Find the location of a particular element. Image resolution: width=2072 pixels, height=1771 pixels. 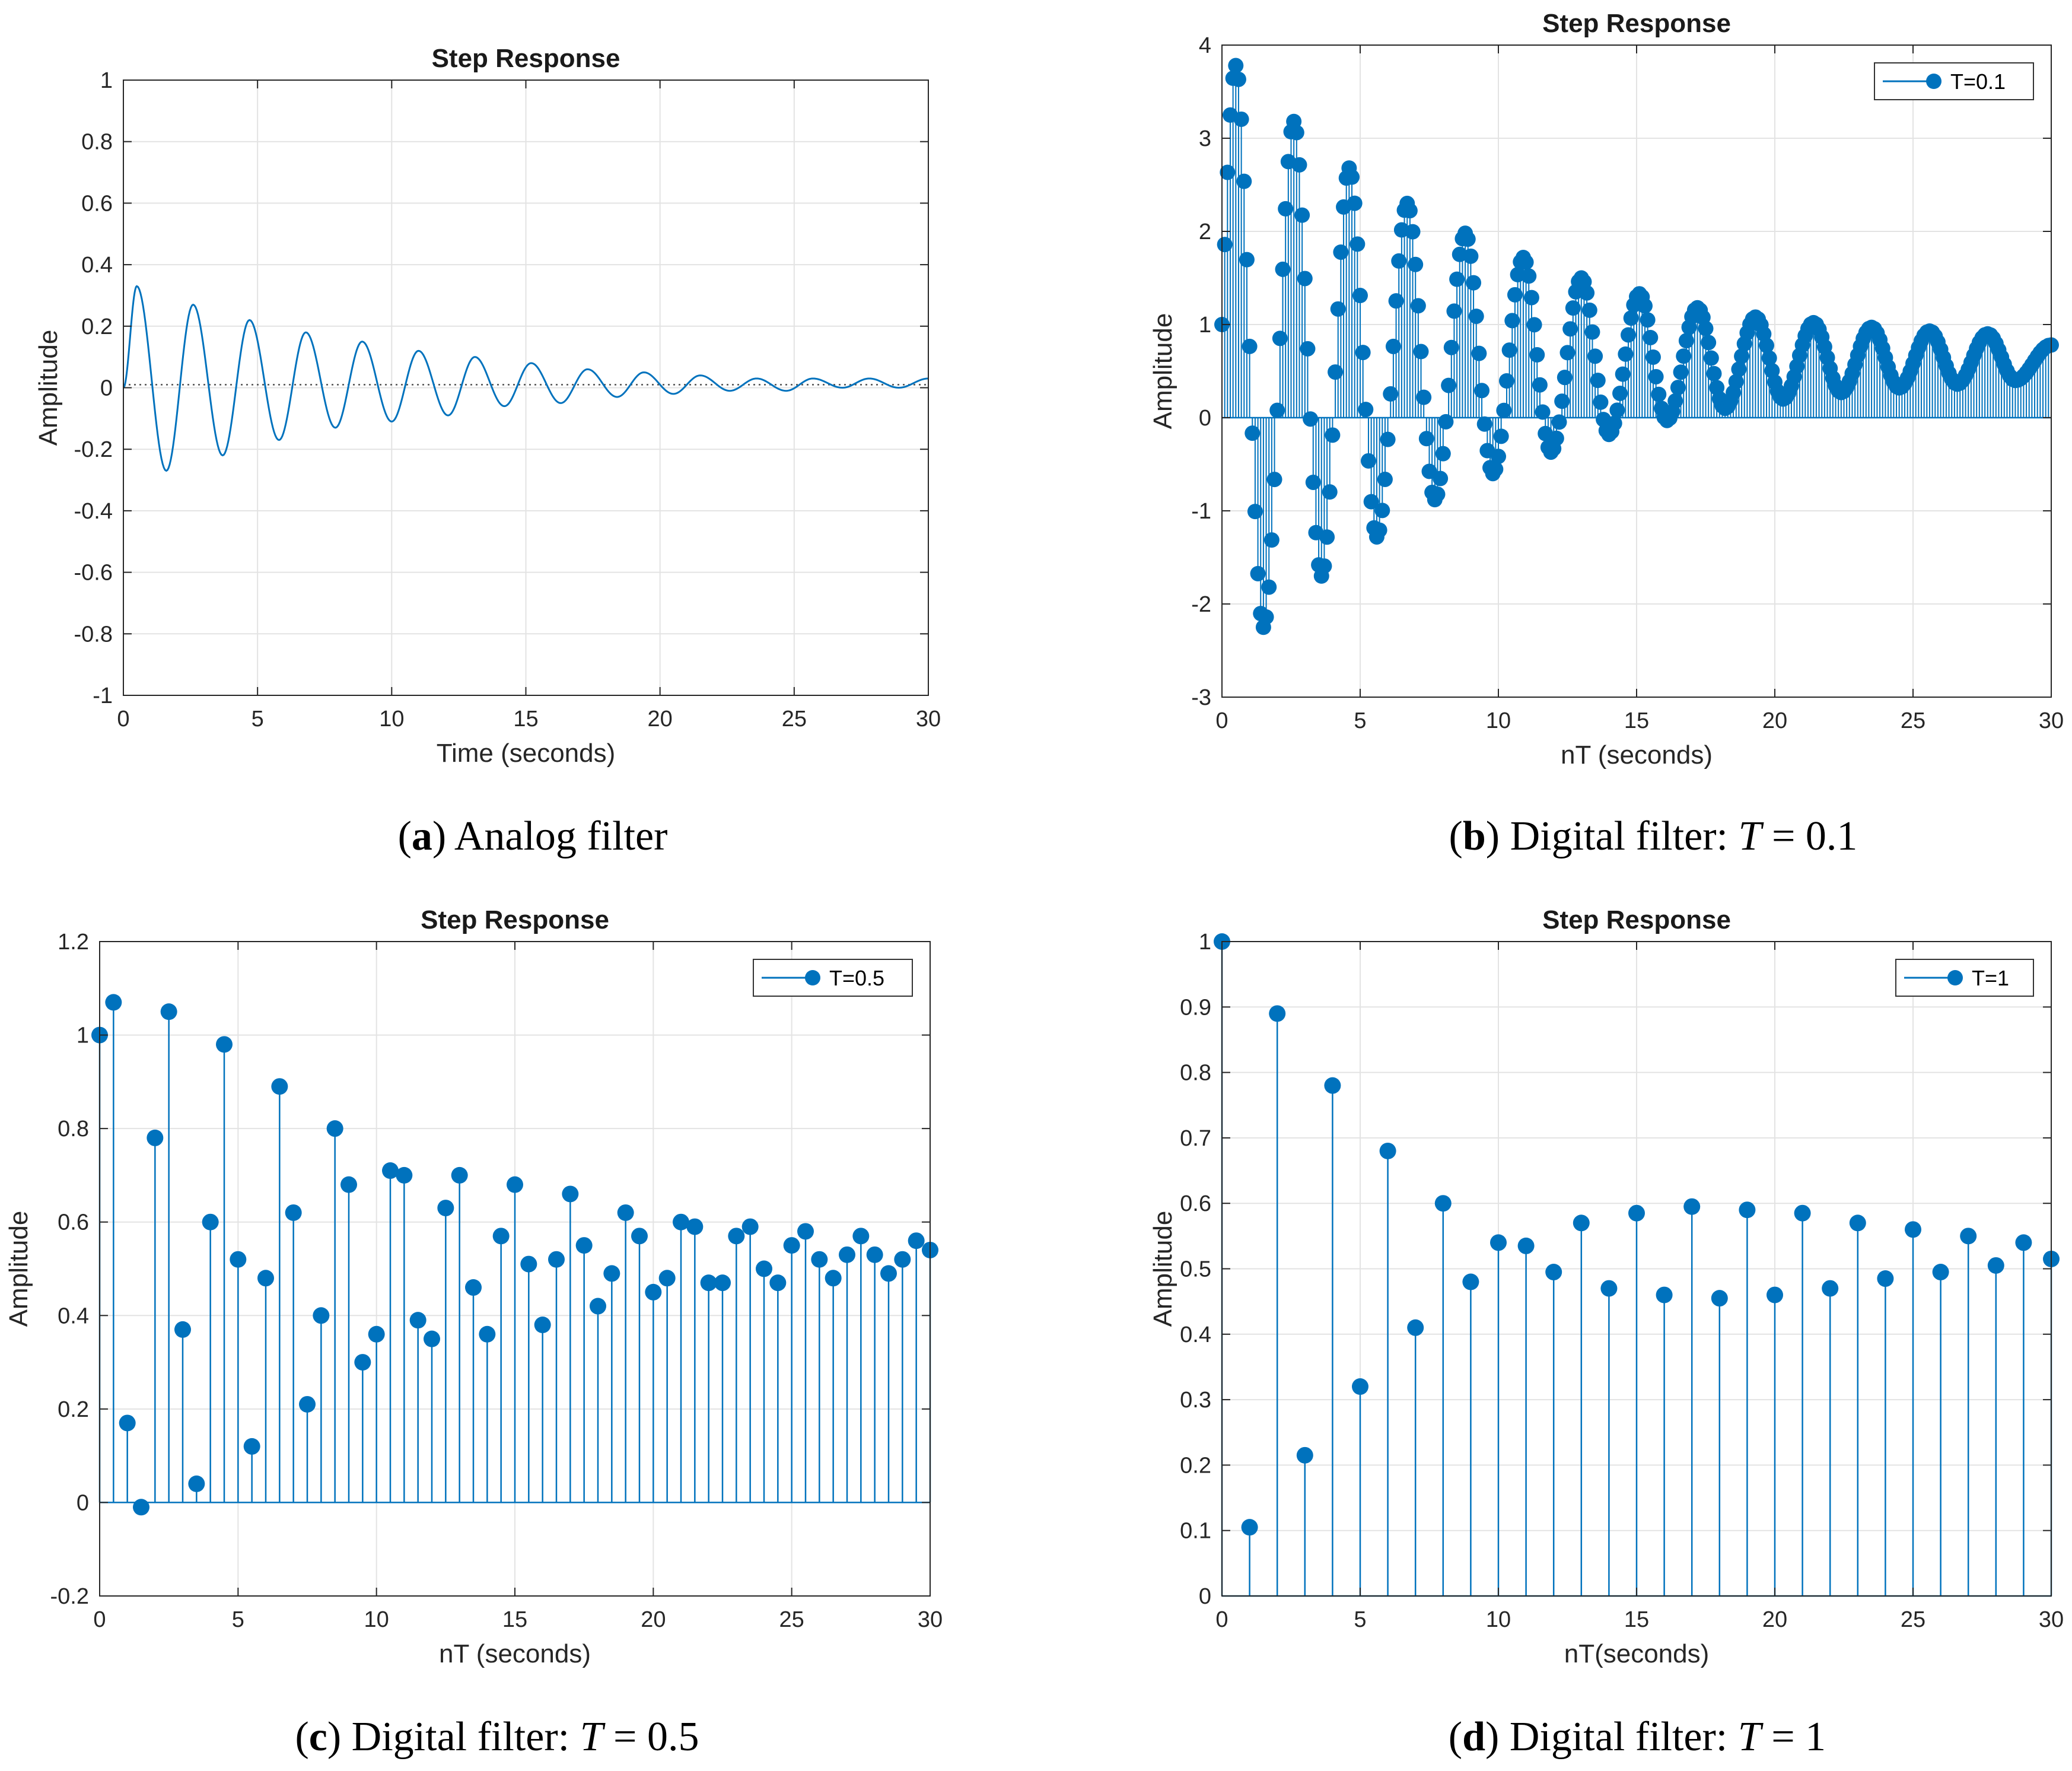

y-tick-label: -0.6 is located at coordinates (93, 574).